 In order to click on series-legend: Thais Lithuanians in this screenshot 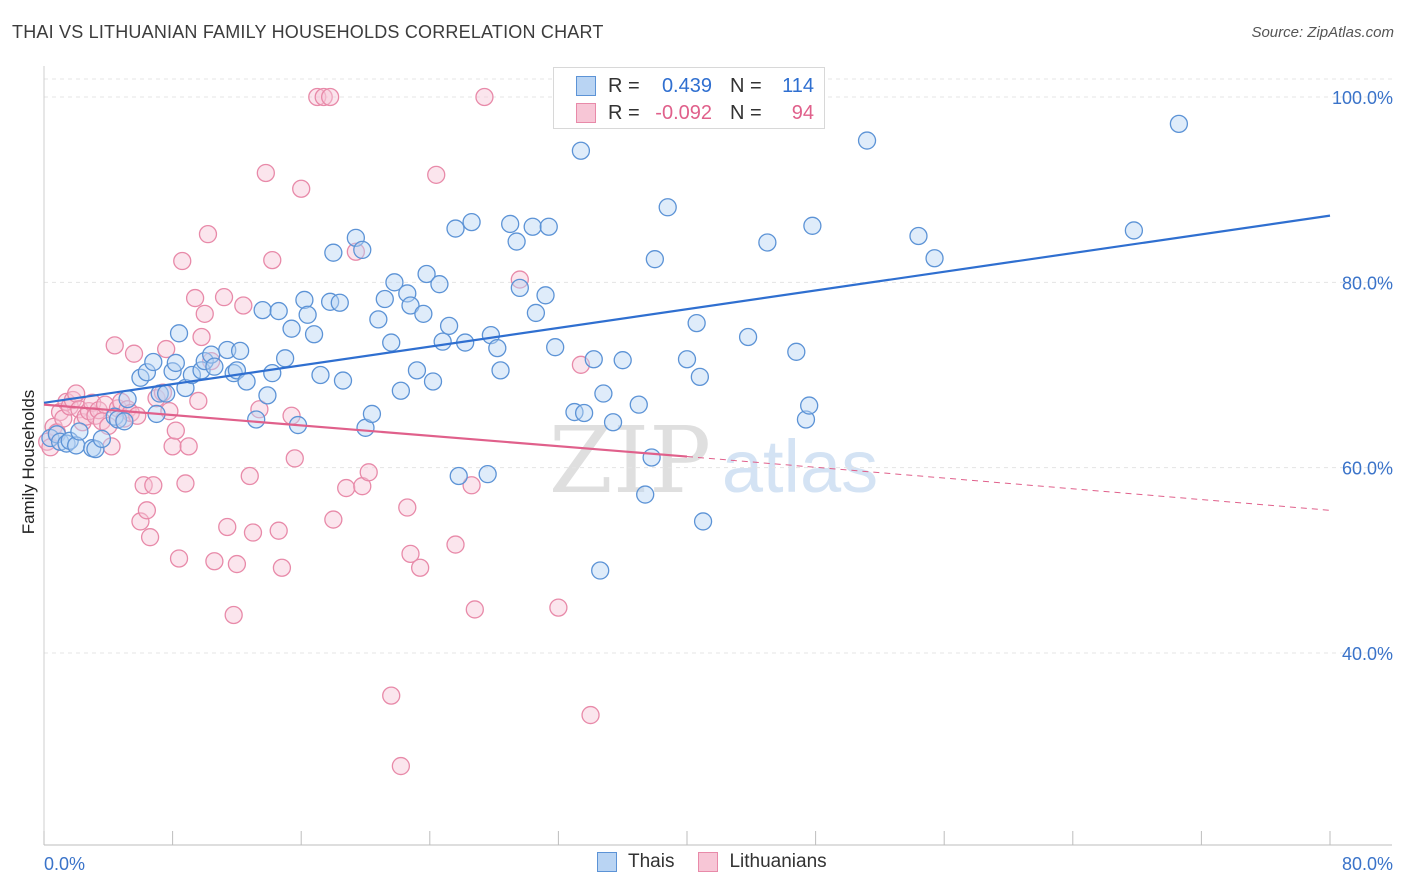, I will do `click(724, 862)`.